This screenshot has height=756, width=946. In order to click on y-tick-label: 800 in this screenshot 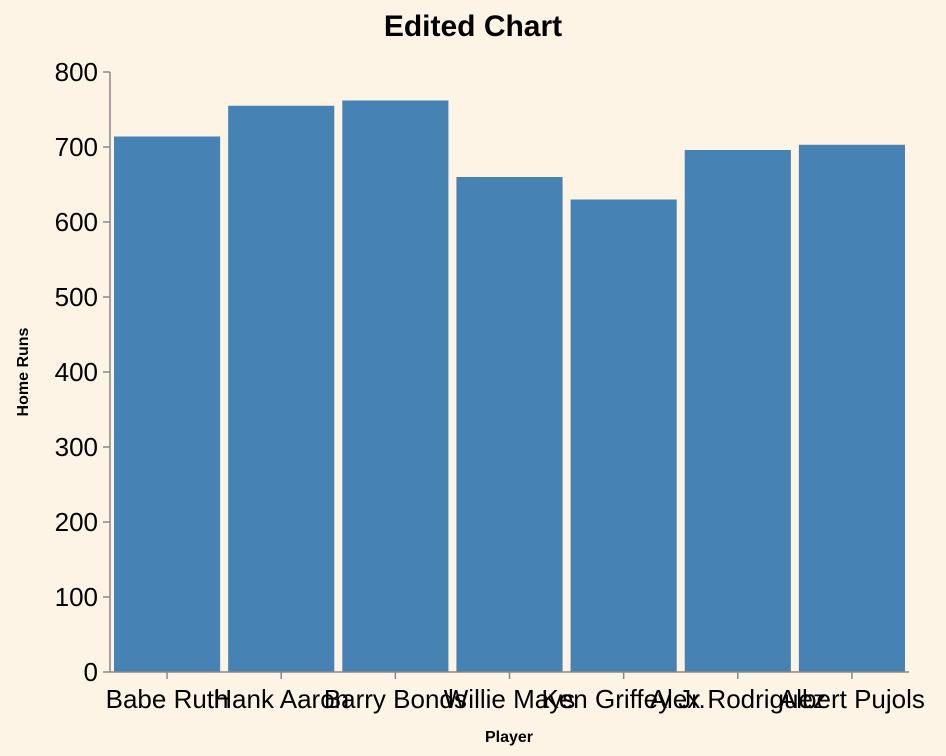, I will do `click(76, 72)`.